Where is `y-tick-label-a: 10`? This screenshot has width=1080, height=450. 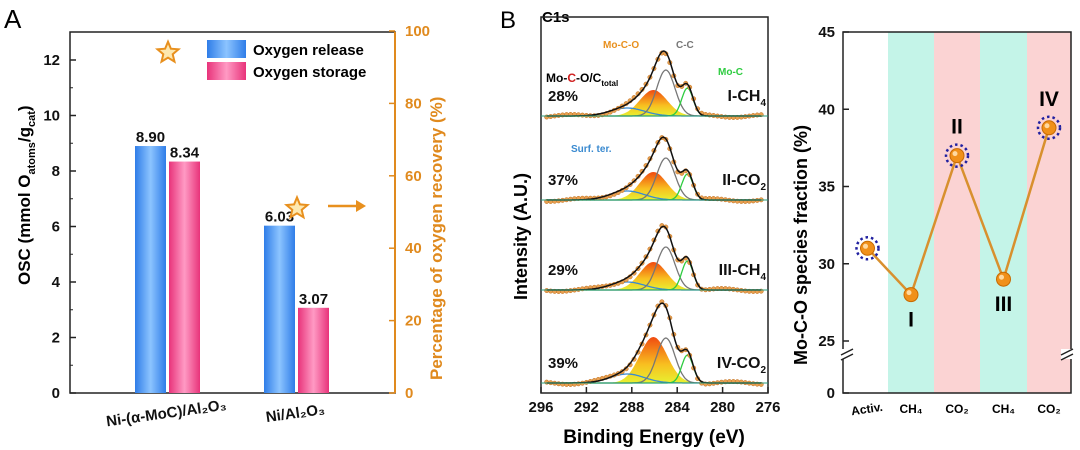
y-tick-label-a: 10 is located at coordinates (51, 116).